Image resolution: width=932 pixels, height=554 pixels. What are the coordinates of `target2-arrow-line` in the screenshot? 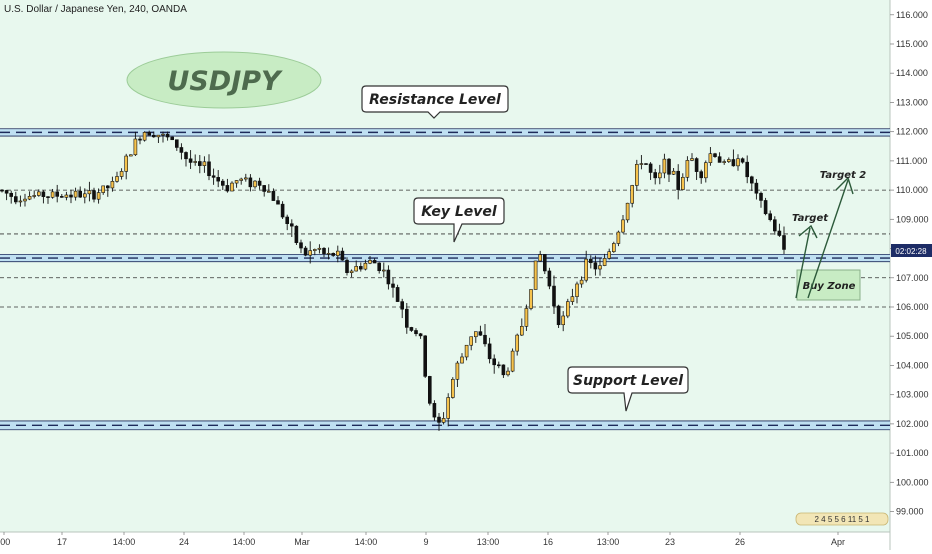 It's located at (828, 239).